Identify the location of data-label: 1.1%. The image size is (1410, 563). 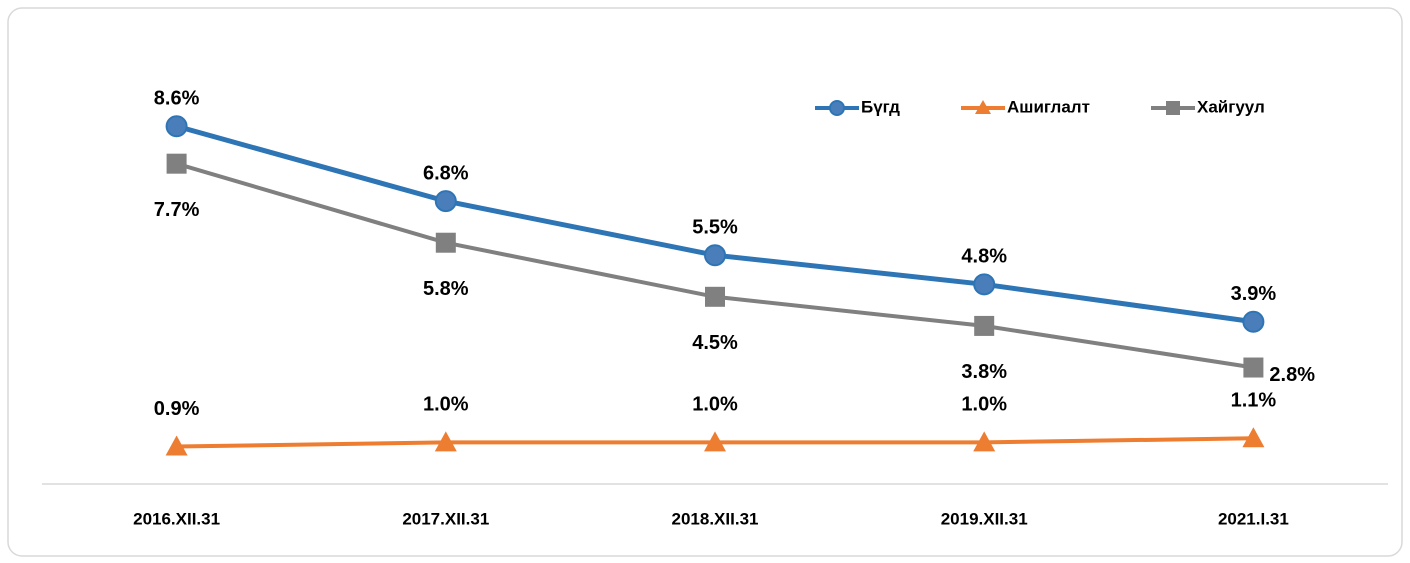
(1254, 401).